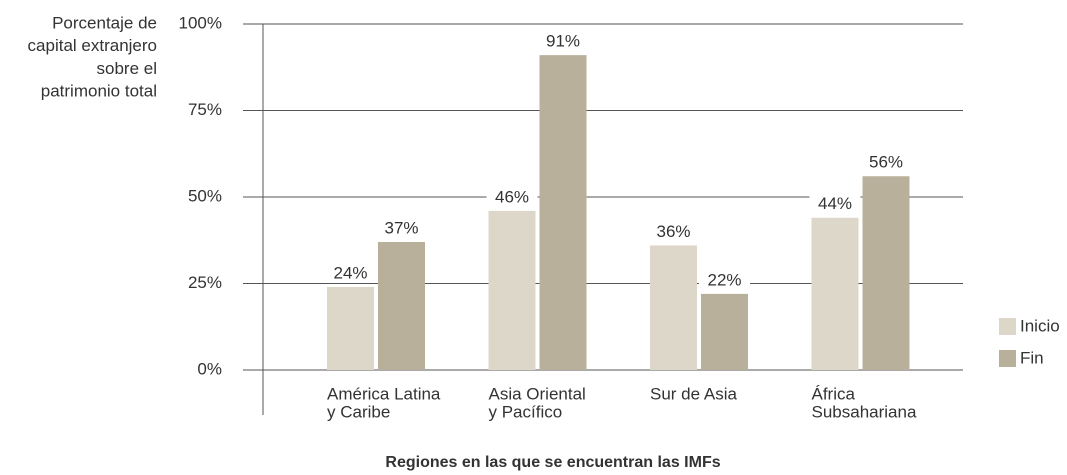  Describe the element at coordinates (127, 68) in the screenshot. I see `y-axis-label: sobre el` at that location.